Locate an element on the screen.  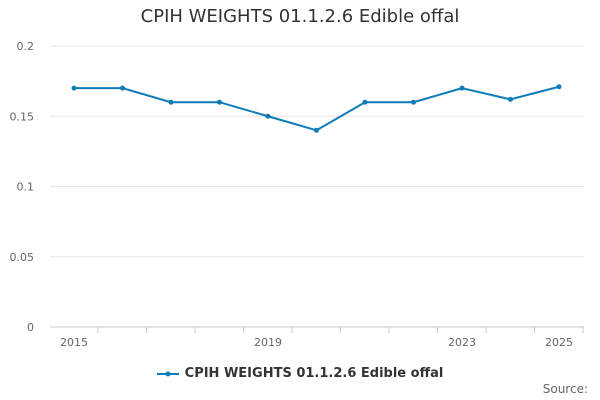
y-tick-label: 0.15 is located at coordinates (22, 116).